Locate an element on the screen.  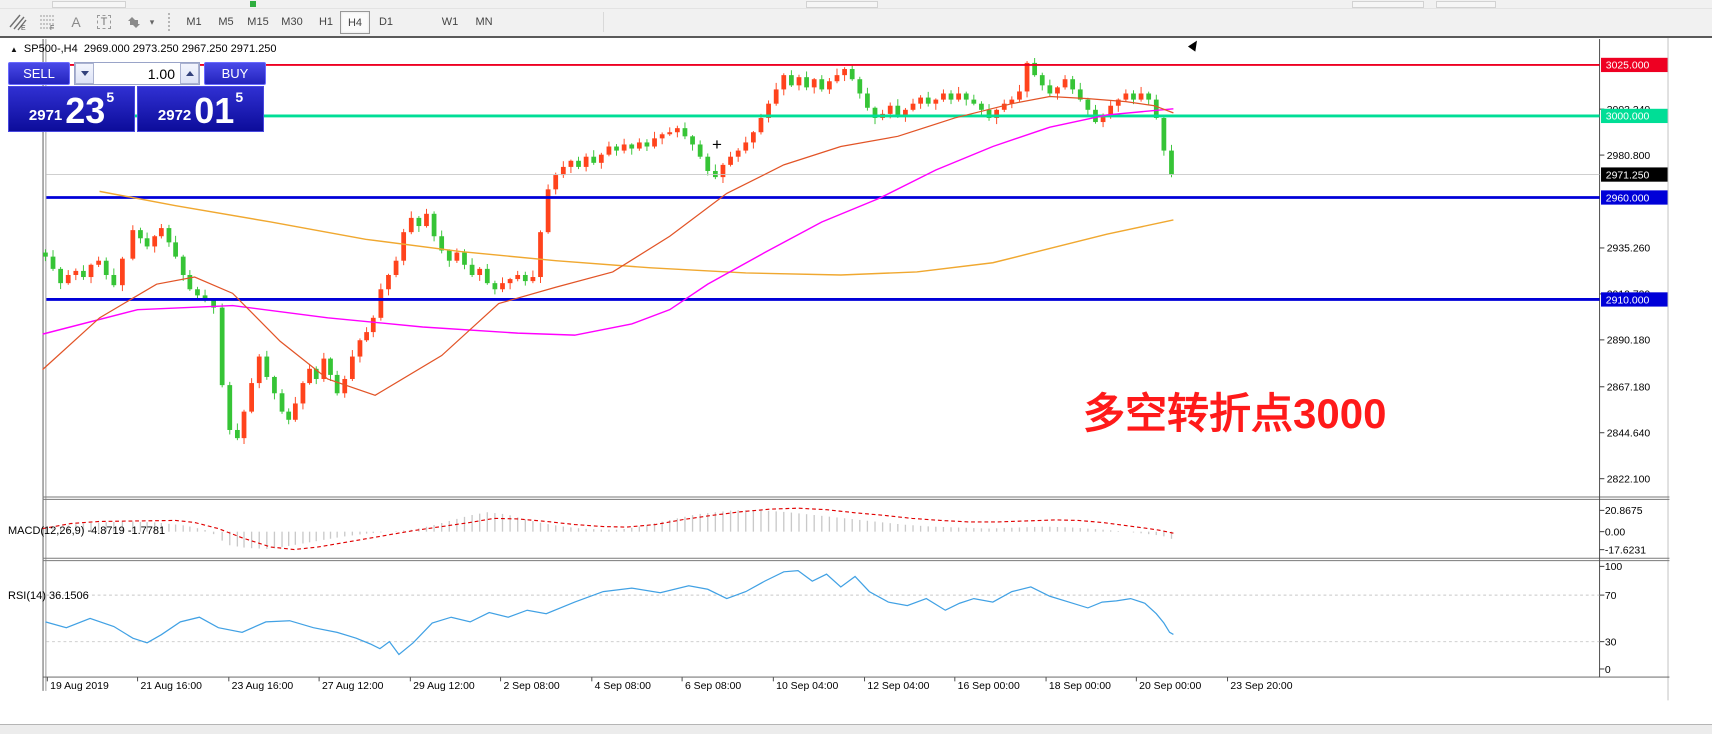
toolbar-separator is located at coordinates (603, 22).